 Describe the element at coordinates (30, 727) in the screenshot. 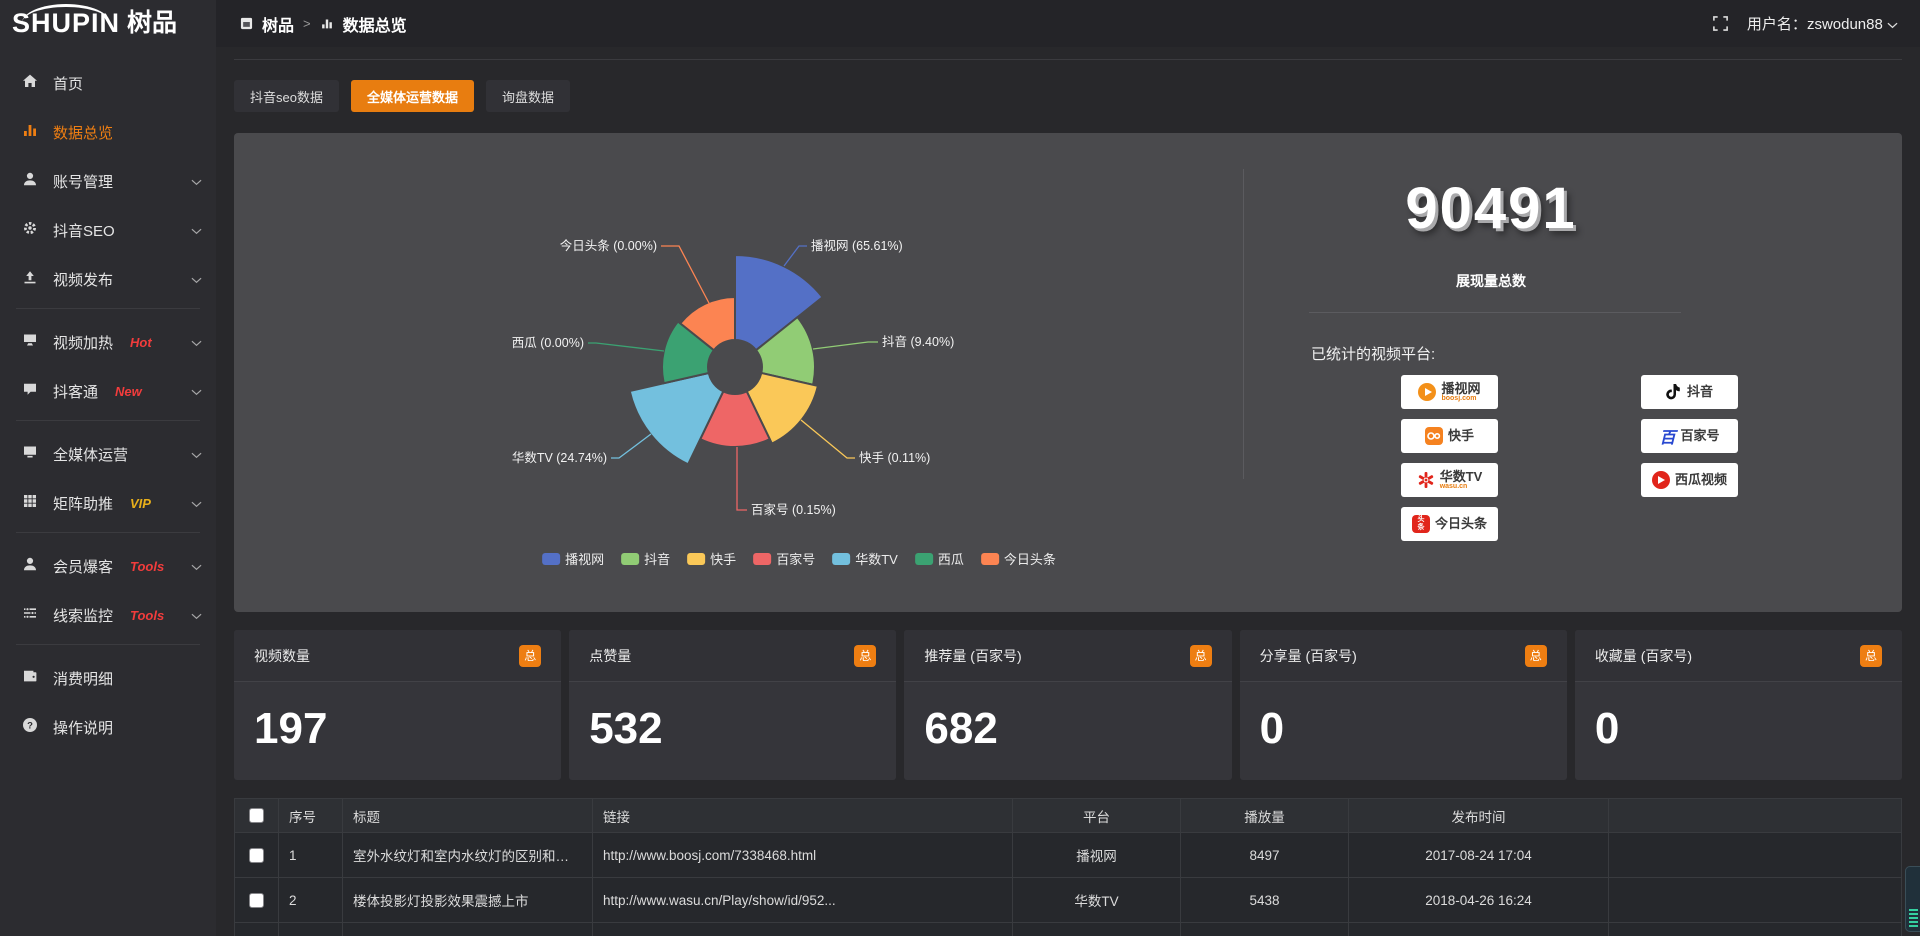

I see `help-icon: ?` at that location.